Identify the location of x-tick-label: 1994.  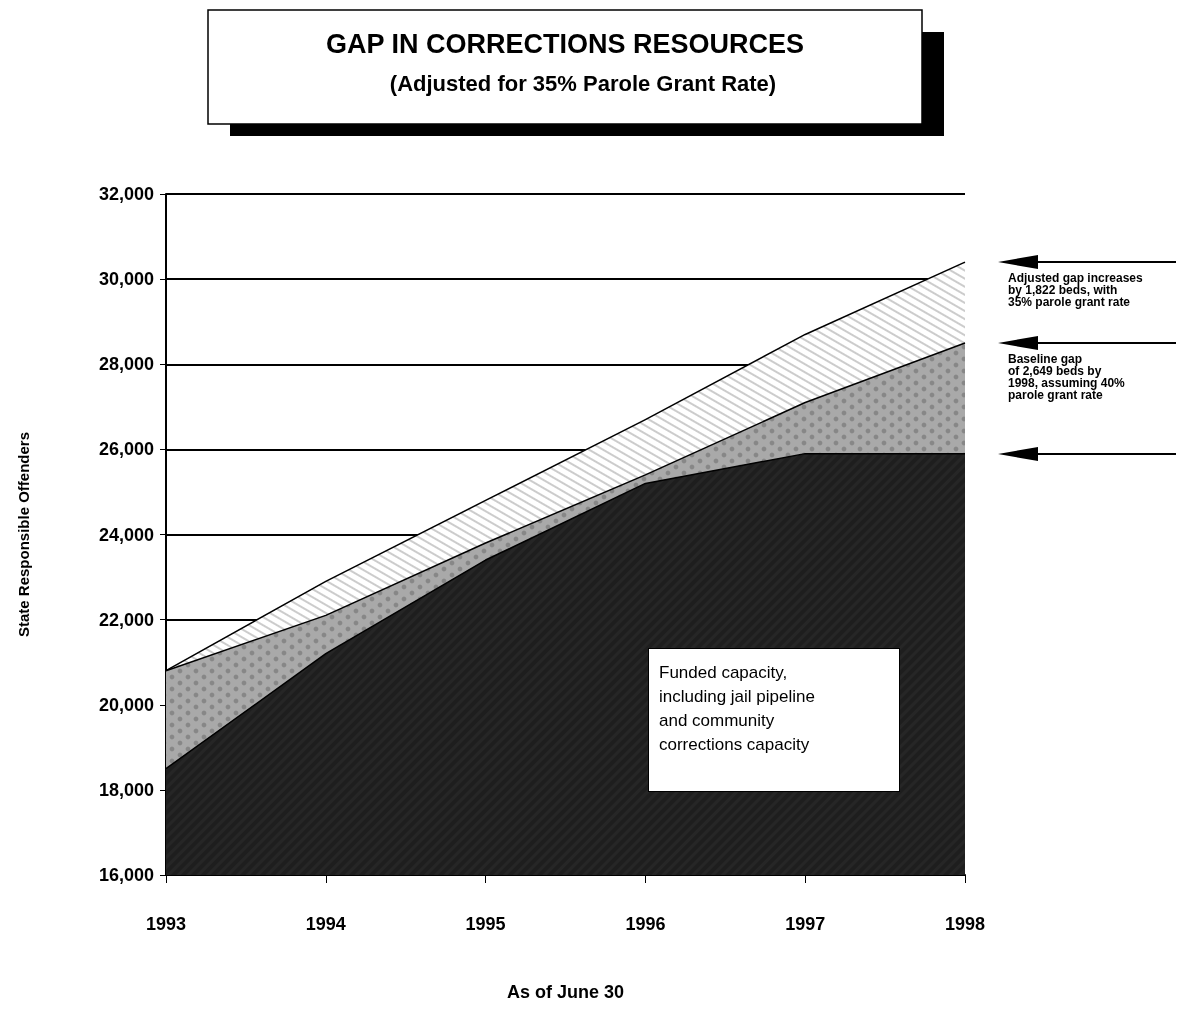
(325, 924).